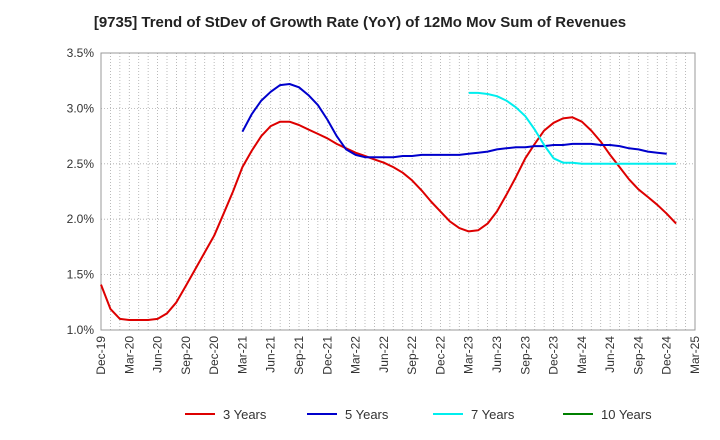  Describe the element at coordinates (610, 354) in the screenshot. I see `x-tick-label: Jun-24` at that location.